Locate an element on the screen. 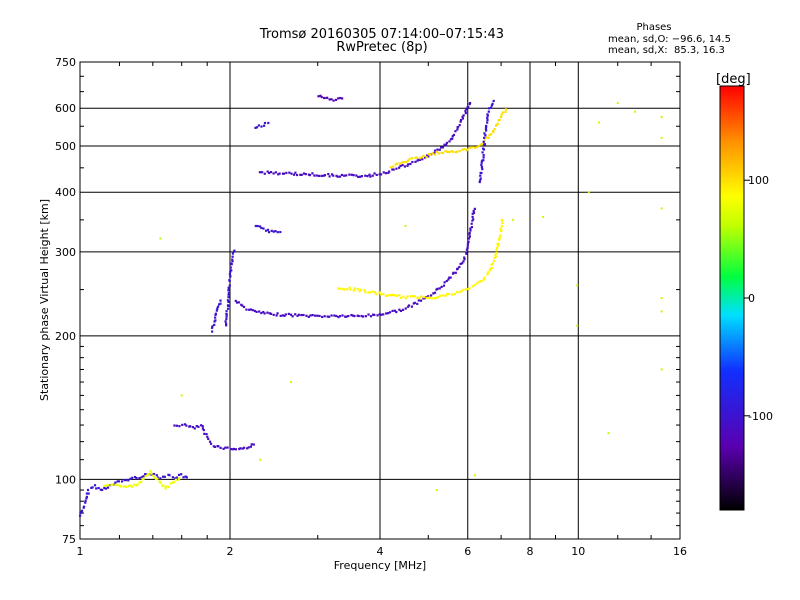 Image resolution: width=800 pixels, height=600 pixels. chart-title: Tromsø 20160305 07:14:00–07:15:43 is located at coordinates (382, 34).